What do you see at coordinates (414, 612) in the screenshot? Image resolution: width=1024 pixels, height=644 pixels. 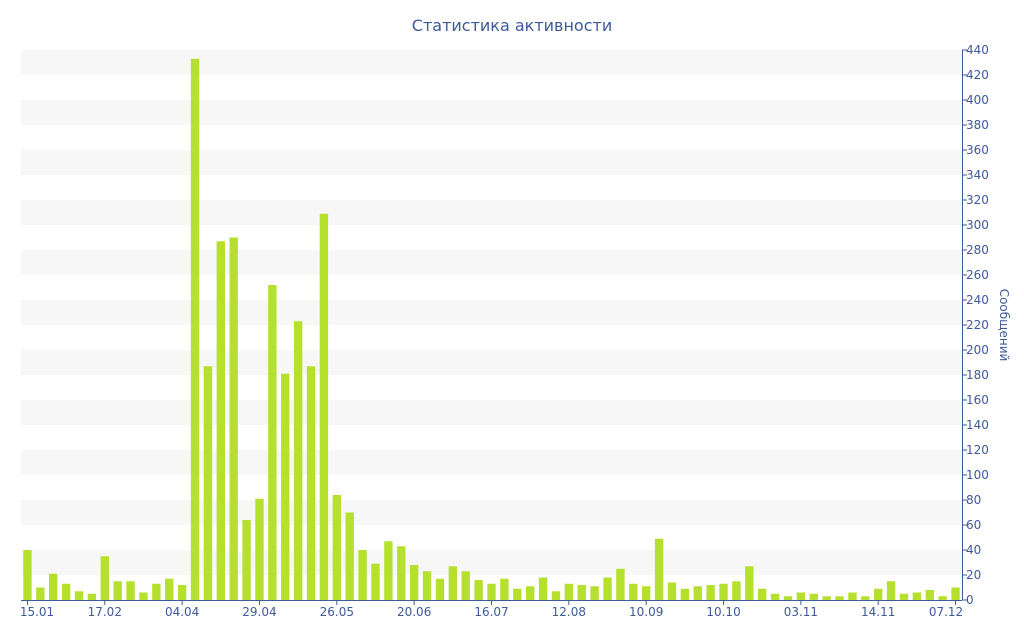 I see `x-tick-label: 20.06` at bounding box center [414, 612].